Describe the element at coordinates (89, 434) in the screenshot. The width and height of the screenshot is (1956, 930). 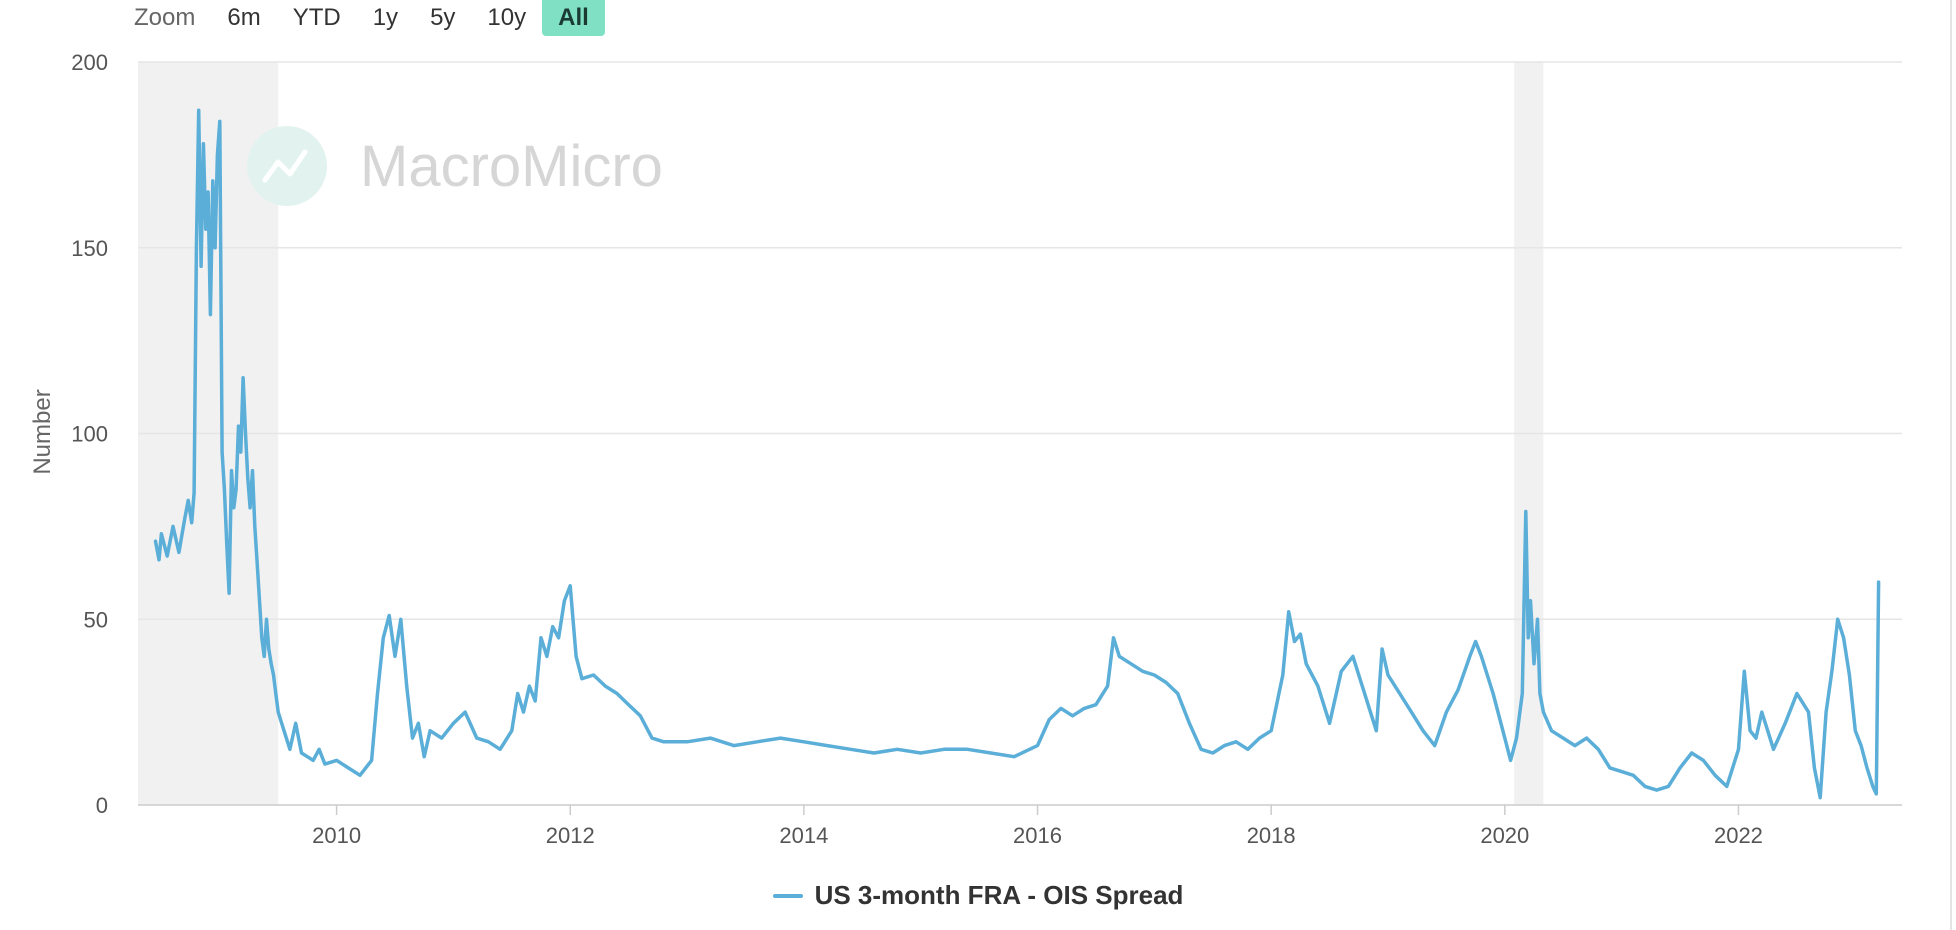
I see `y-tick-label-100: 100` at that location.